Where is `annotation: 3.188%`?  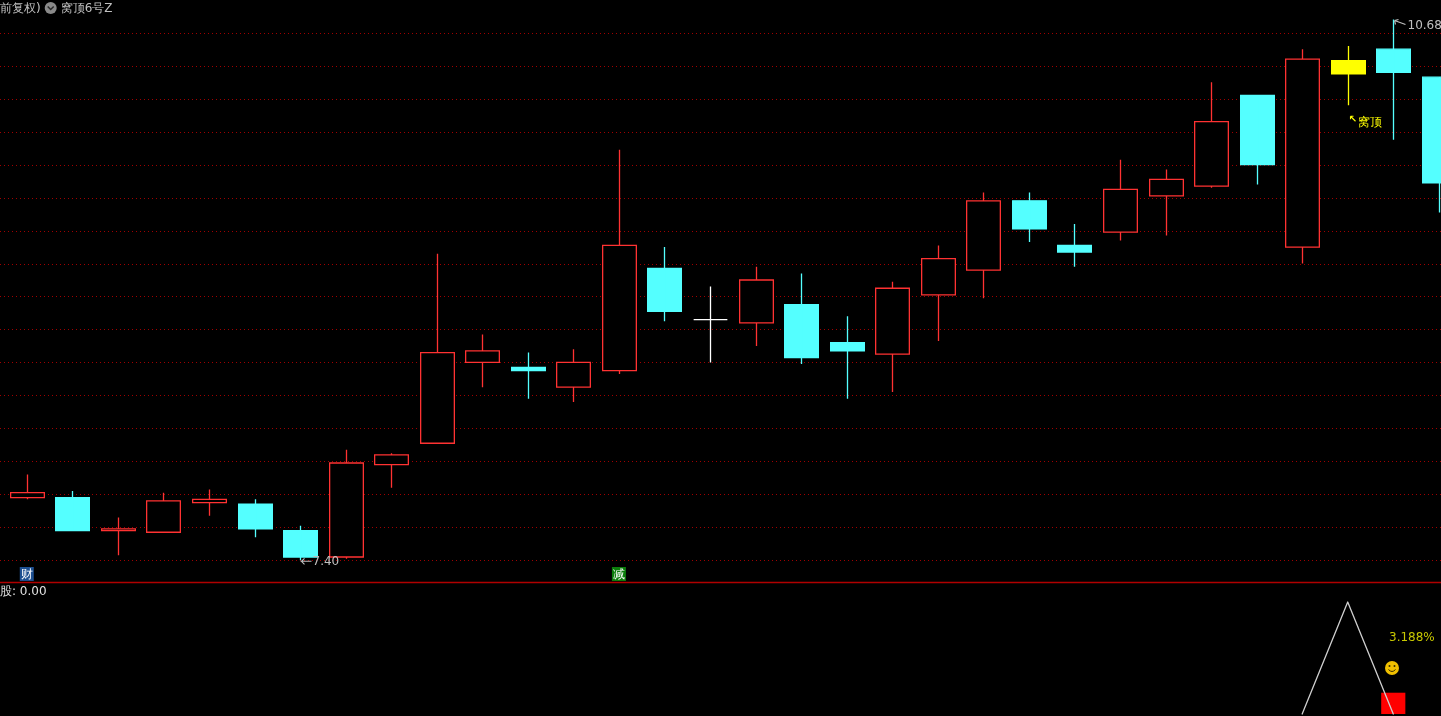 annotation: 3.188% is located at coordinates (1412, 637).